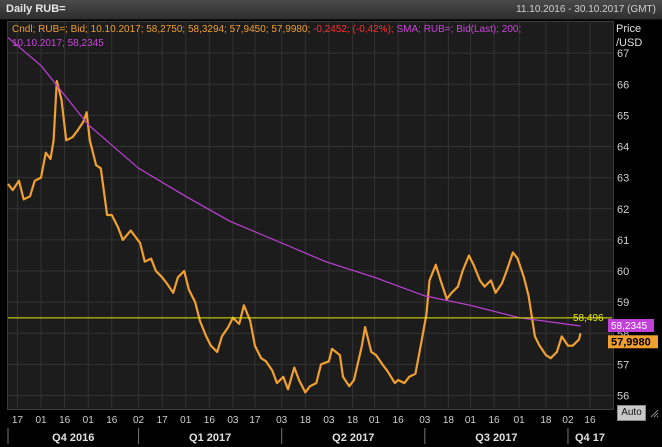 The width and height of the screenshot is (662, 447). Describe the element at coordinates (631, 413) in the screenshot. I see `auto-scale-button: Auto` at that location.